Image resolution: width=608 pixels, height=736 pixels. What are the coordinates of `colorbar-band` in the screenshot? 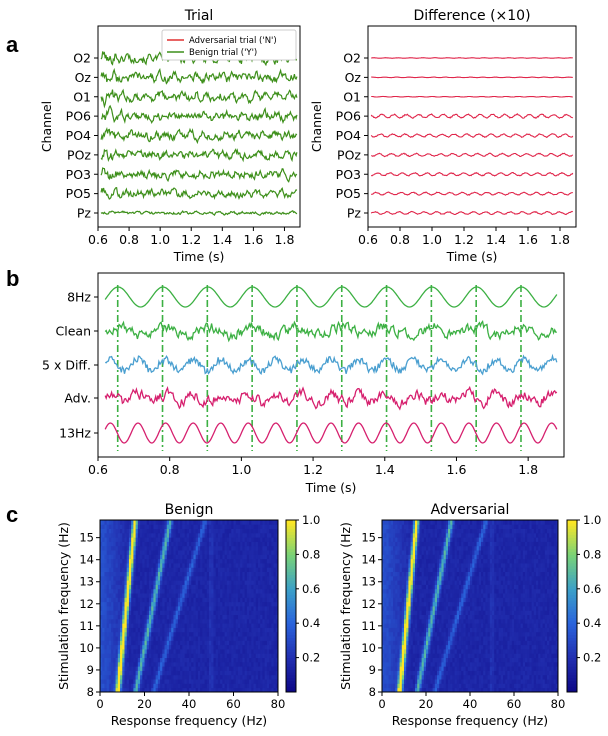 It's located at (291, 630).